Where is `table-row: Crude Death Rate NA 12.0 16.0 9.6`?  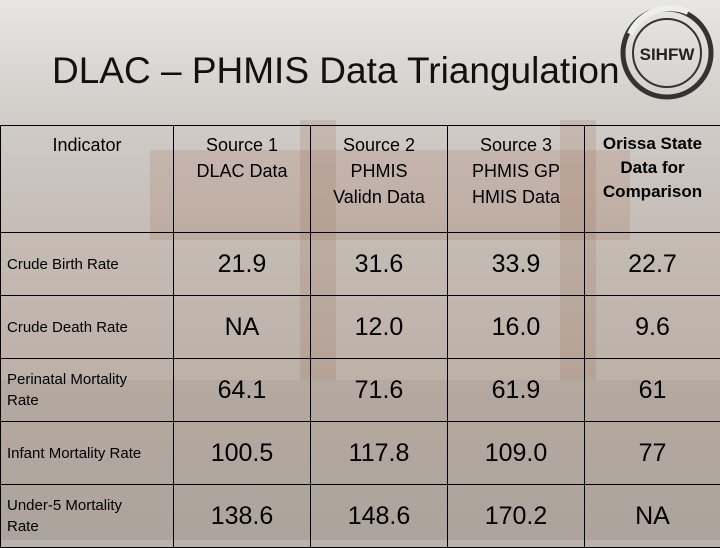 table-row: Crude Death Rate NA 12.0 16.0 9.6 is located at coordinates (360, 327).